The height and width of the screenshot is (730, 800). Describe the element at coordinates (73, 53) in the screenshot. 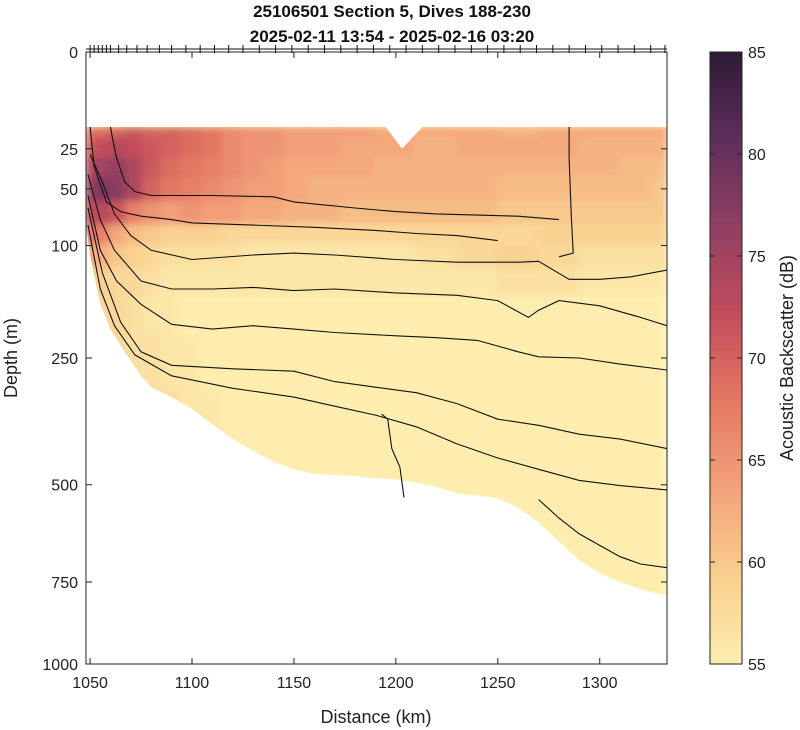

I see `y-tick-label: 0` at that location.